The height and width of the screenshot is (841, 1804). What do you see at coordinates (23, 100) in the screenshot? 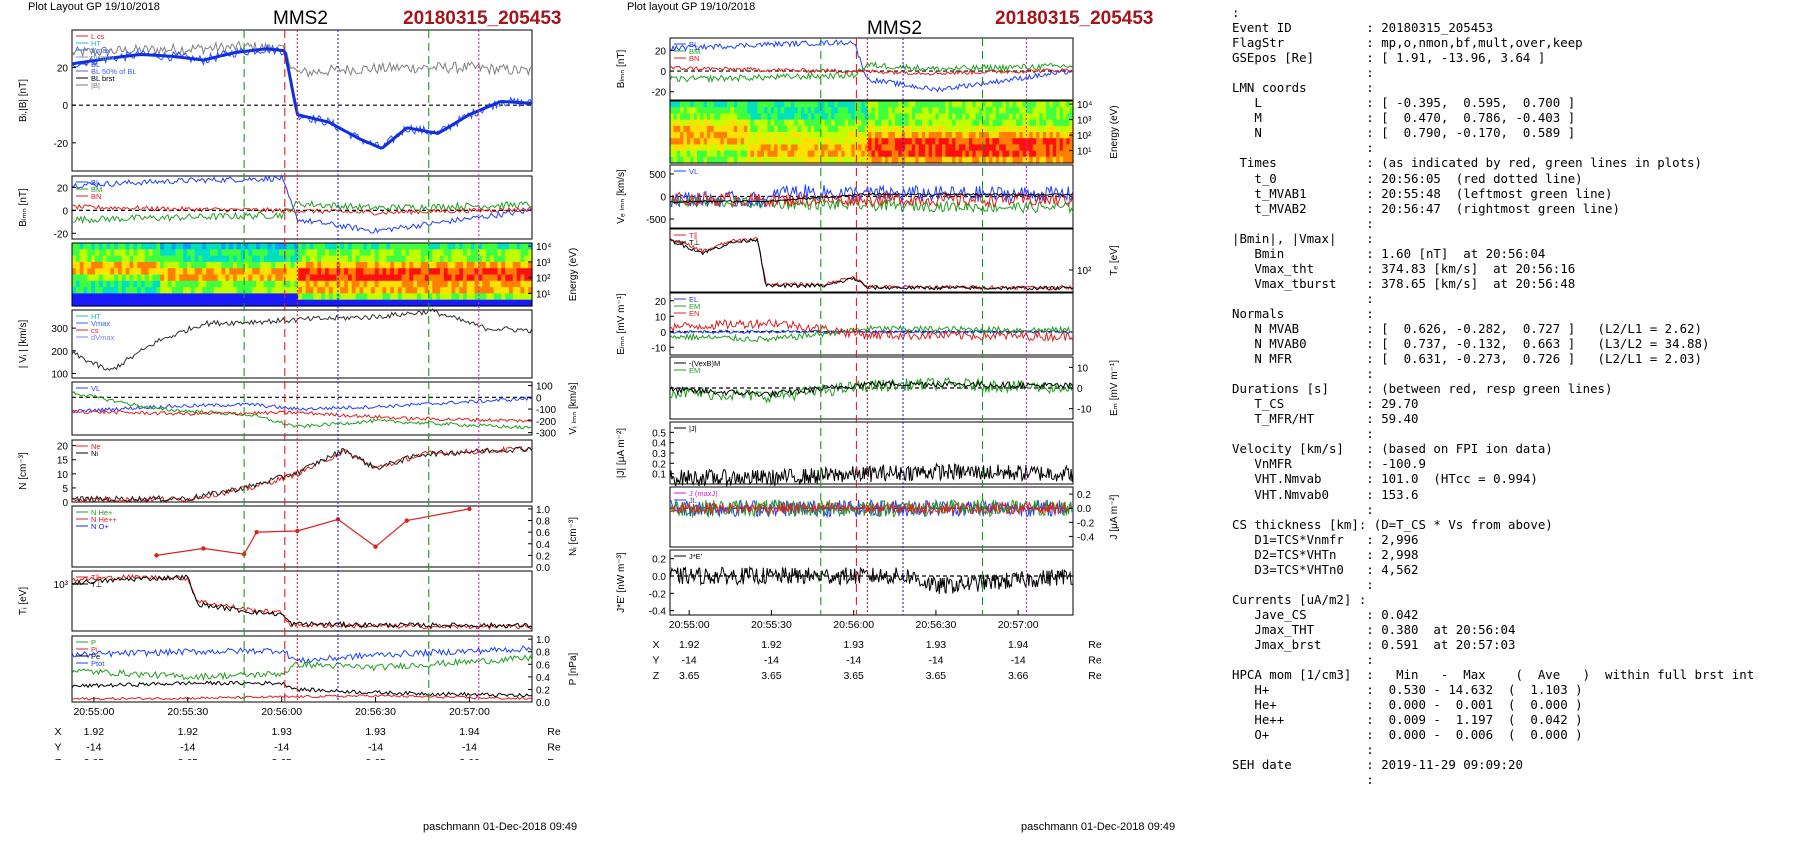
I see `y-axis-label: Bₗ,|B| [nT]` at bounding box center [23, 100].